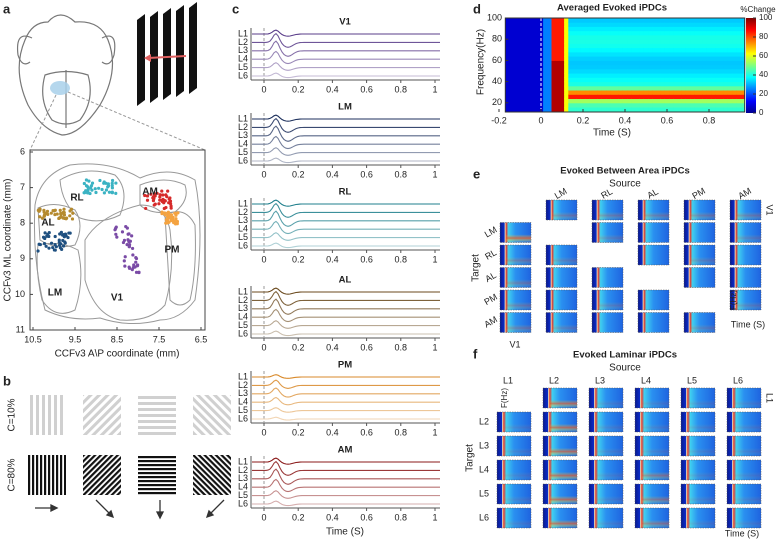  I want to click on colorbar-tick-label: 100, so click(766, 17).